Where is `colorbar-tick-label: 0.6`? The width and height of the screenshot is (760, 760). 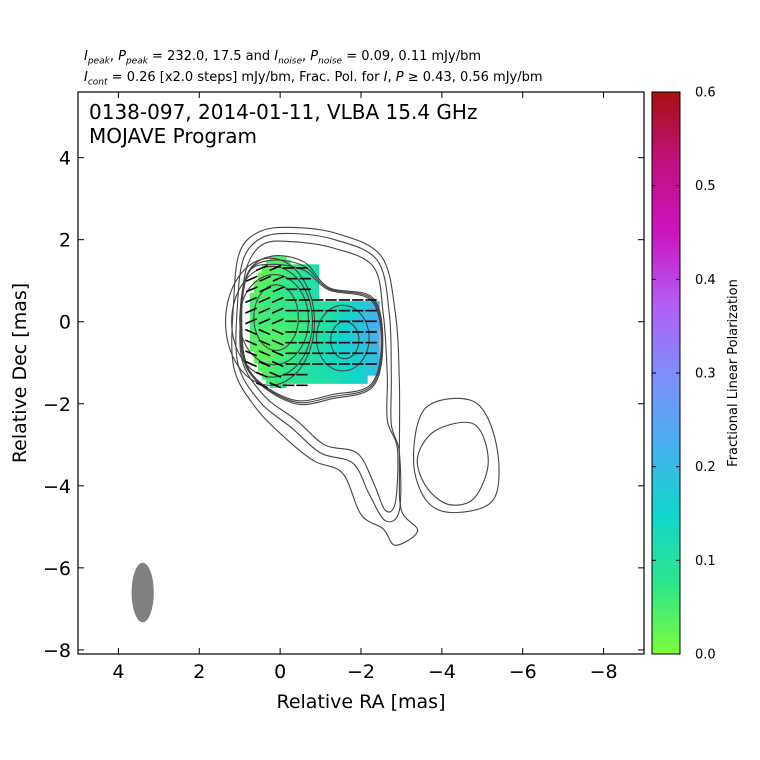
colorbar-tick-label: 0.6 is located at coordinates (705, 93).